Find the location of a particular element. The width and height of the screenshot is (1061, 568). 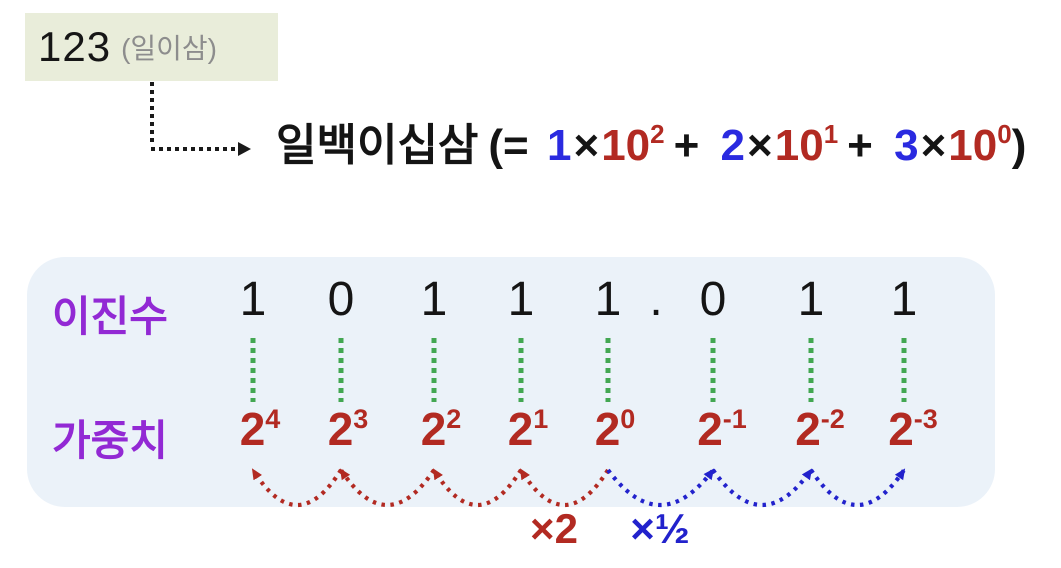

weight-value: 24 is located at coordinates (260, 429).